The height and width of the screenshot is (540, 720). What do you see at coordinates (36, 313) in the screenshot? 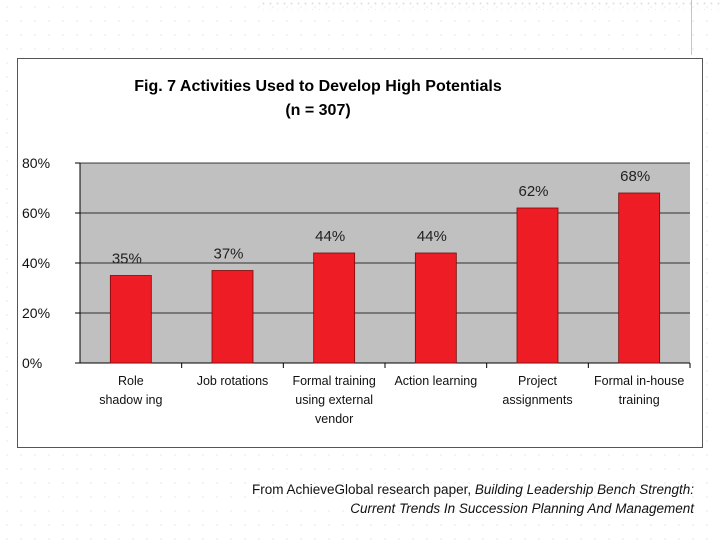
I see `y-tick-label: 20%` at bounding box center [36, 313].